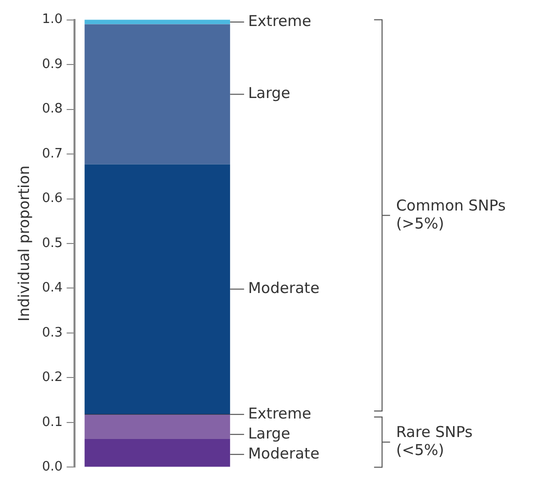 The width and height of the screenshot is (533, 487). Describe the element at coordinates (52, 422) in the screenshot. I see `y-tick-label: 0.1` at that location.